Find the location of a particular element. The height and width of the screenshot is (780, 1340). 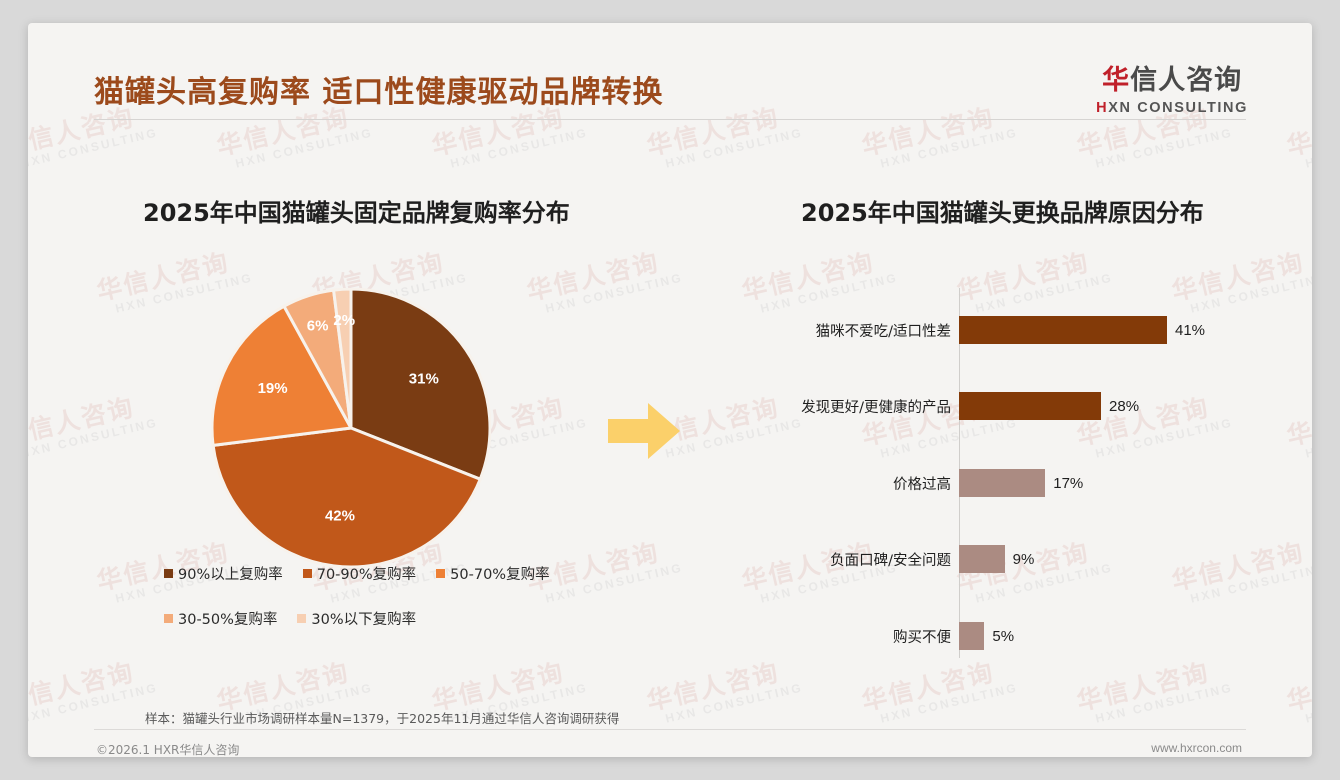

bar-chart-row: 发现更好/更健康的产品 28% is located at coordinates (963, 406).